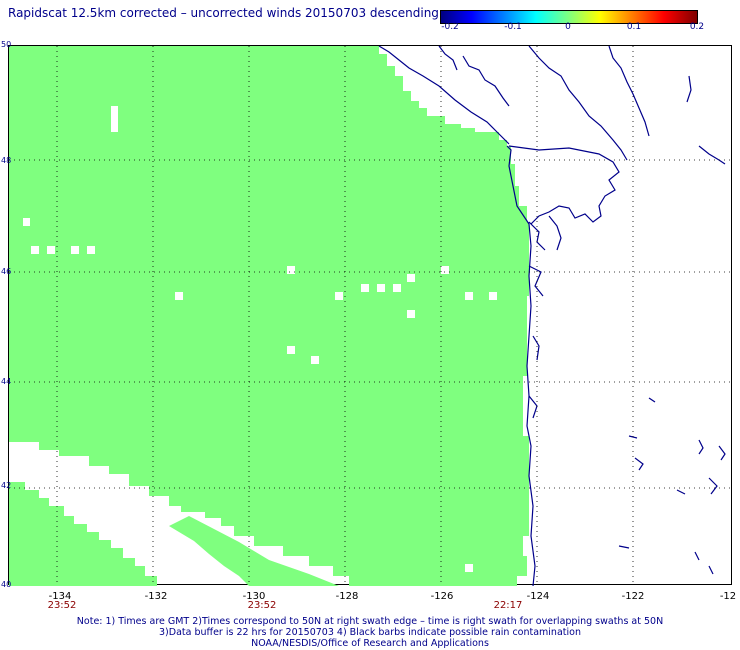  Describe the element at coordinates (254, 596) in the screenshot. I see `lon-label: -130` at that location.